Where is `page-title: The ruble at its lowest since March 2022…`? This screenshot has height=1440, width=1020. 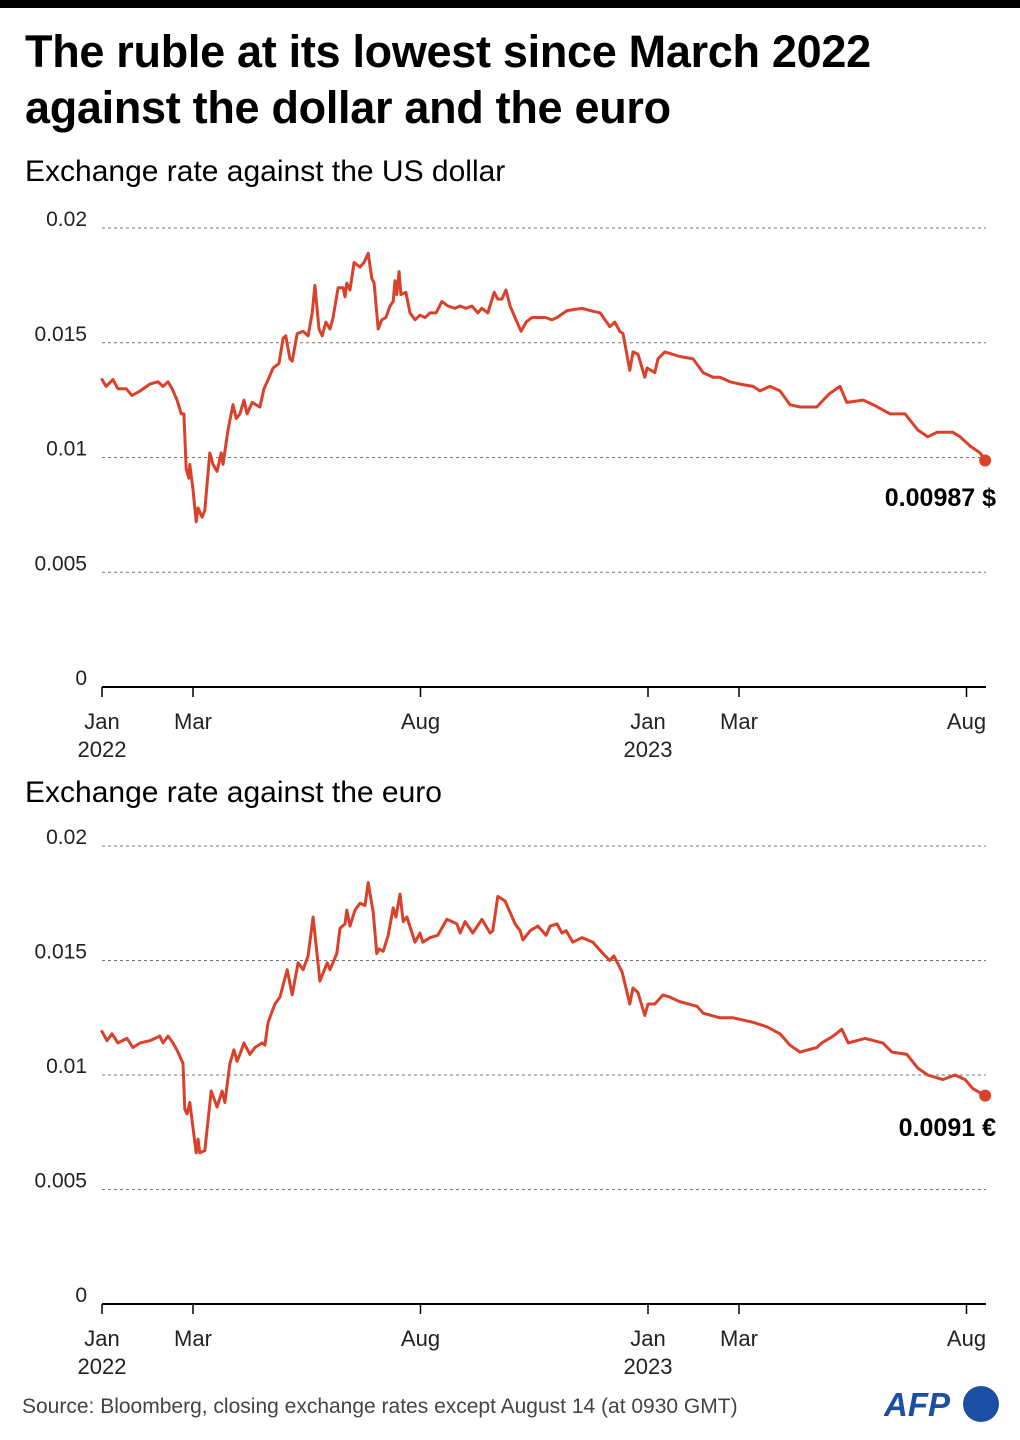
page-title: The ruble at its lowest since March 2022… is located at coordinates (448, 79).